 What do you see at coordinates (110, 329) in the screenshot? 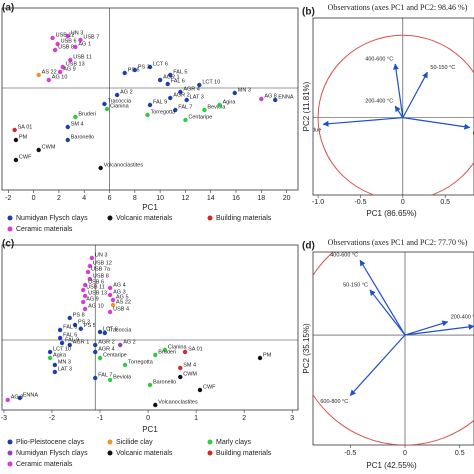
I see `point-label: LCT 6` at bounding box center [110, 329].